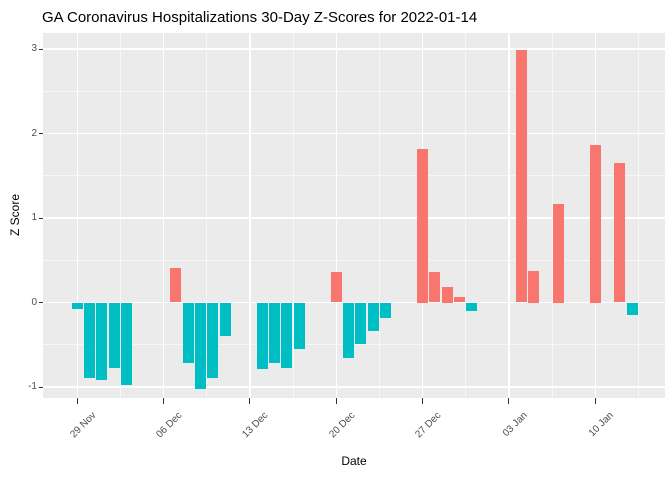 This screenshot has height=480, width=672. Describe the element at coordinates (428, 425) in the screenshot. I see `x-tick-label: 27 Dec` at that location.